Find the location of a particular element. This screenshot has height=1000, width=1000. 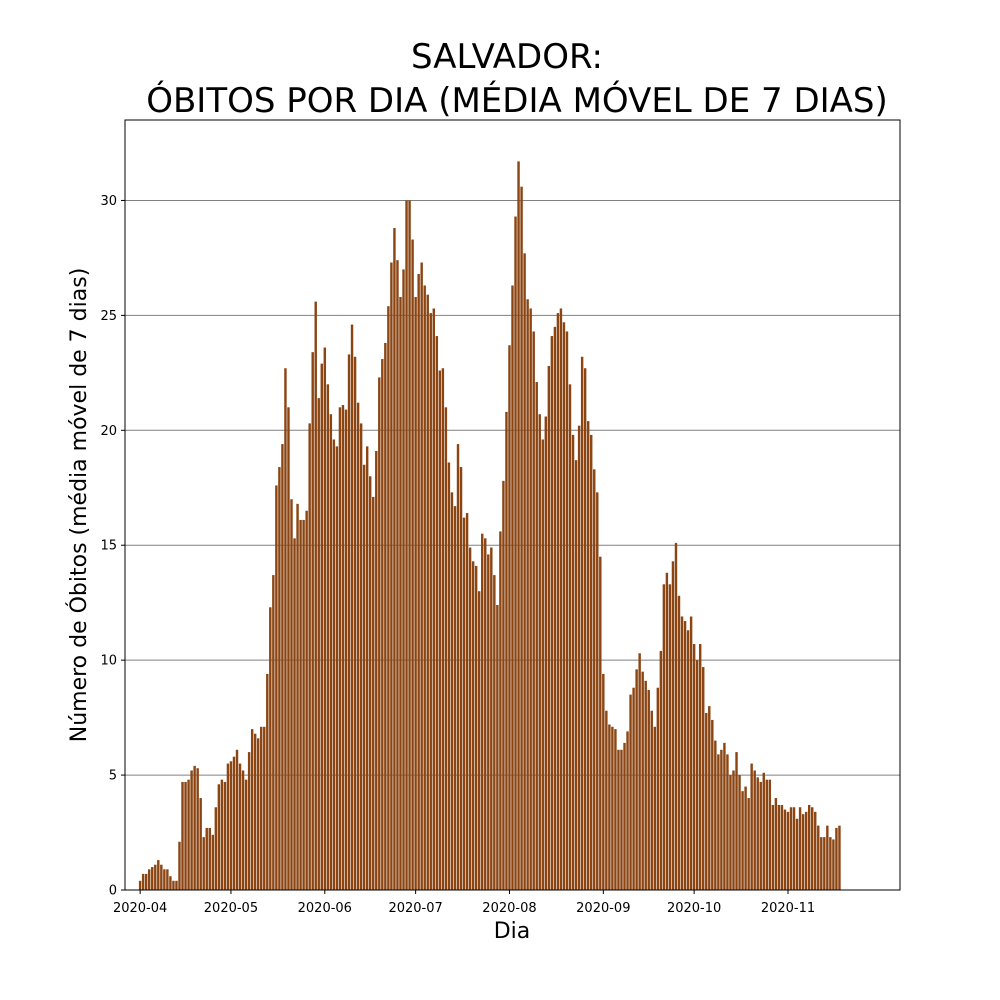

y-tick-label: 15 is located at coordinates (108, 546).